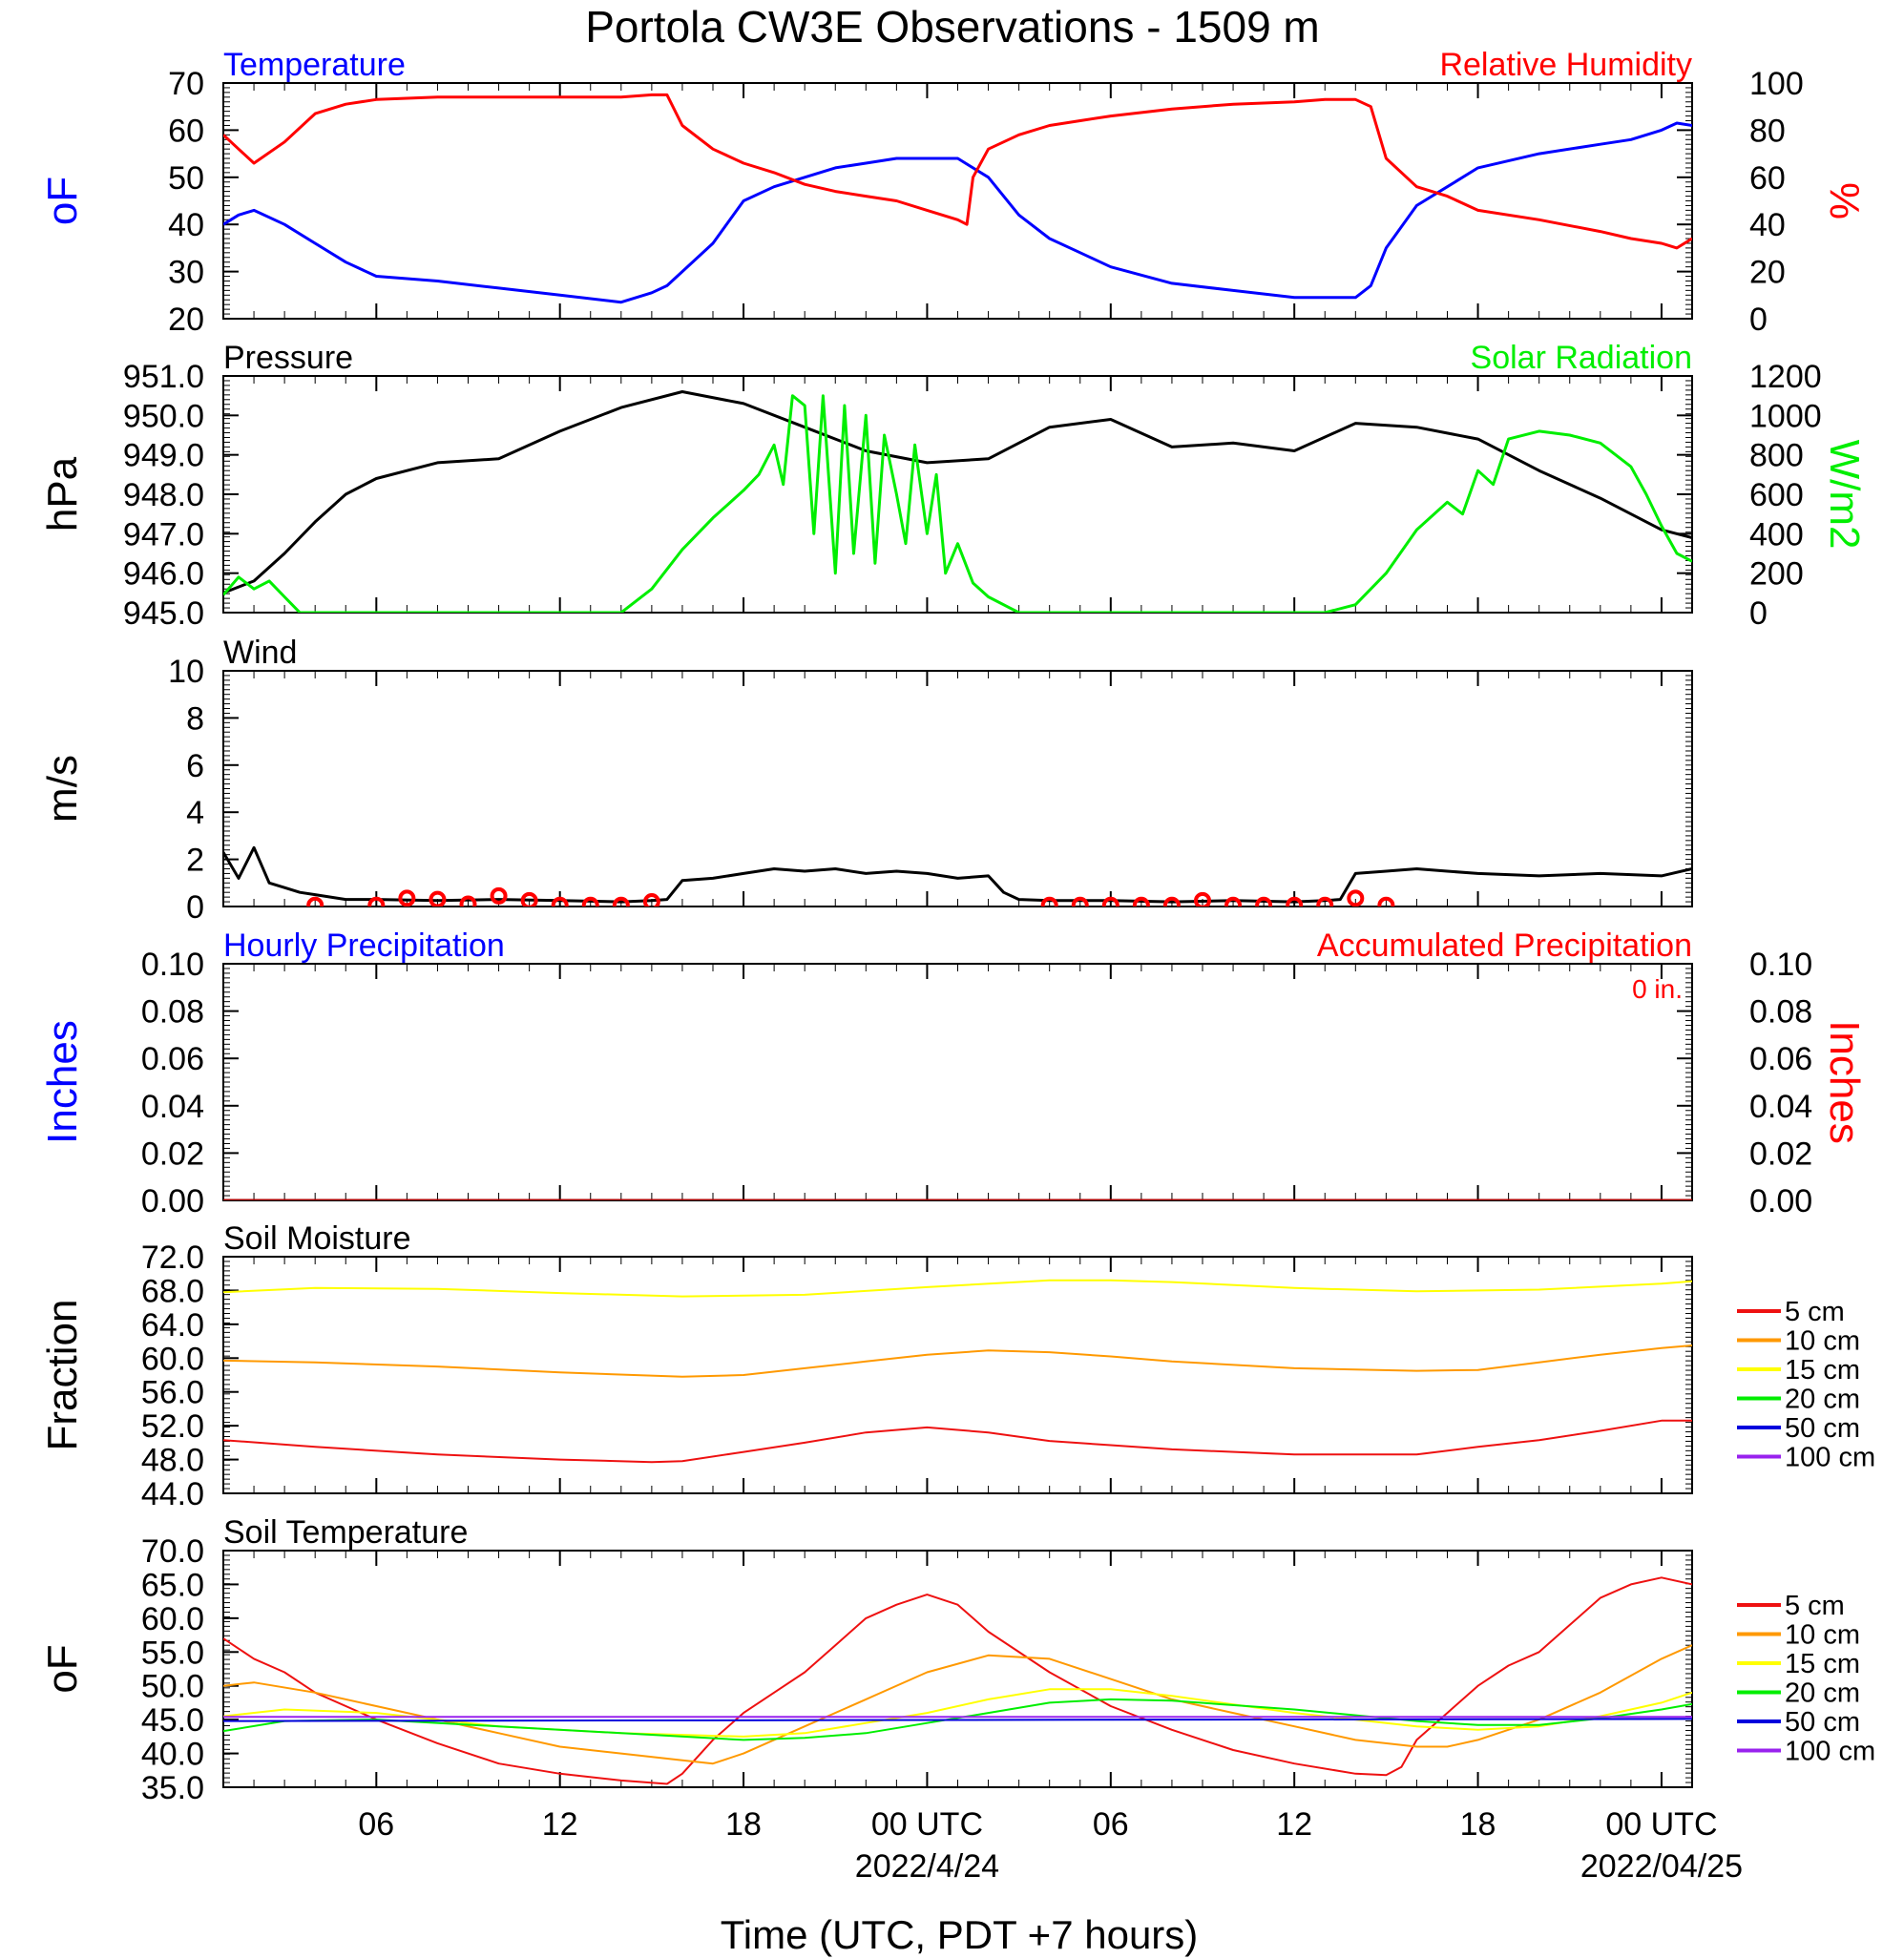 This screenshot has width=1904, height=1959. Describe the element at coordinates (172, 1201) in the screenshot. I see `y-tick-label-left: 0.00` at that location.